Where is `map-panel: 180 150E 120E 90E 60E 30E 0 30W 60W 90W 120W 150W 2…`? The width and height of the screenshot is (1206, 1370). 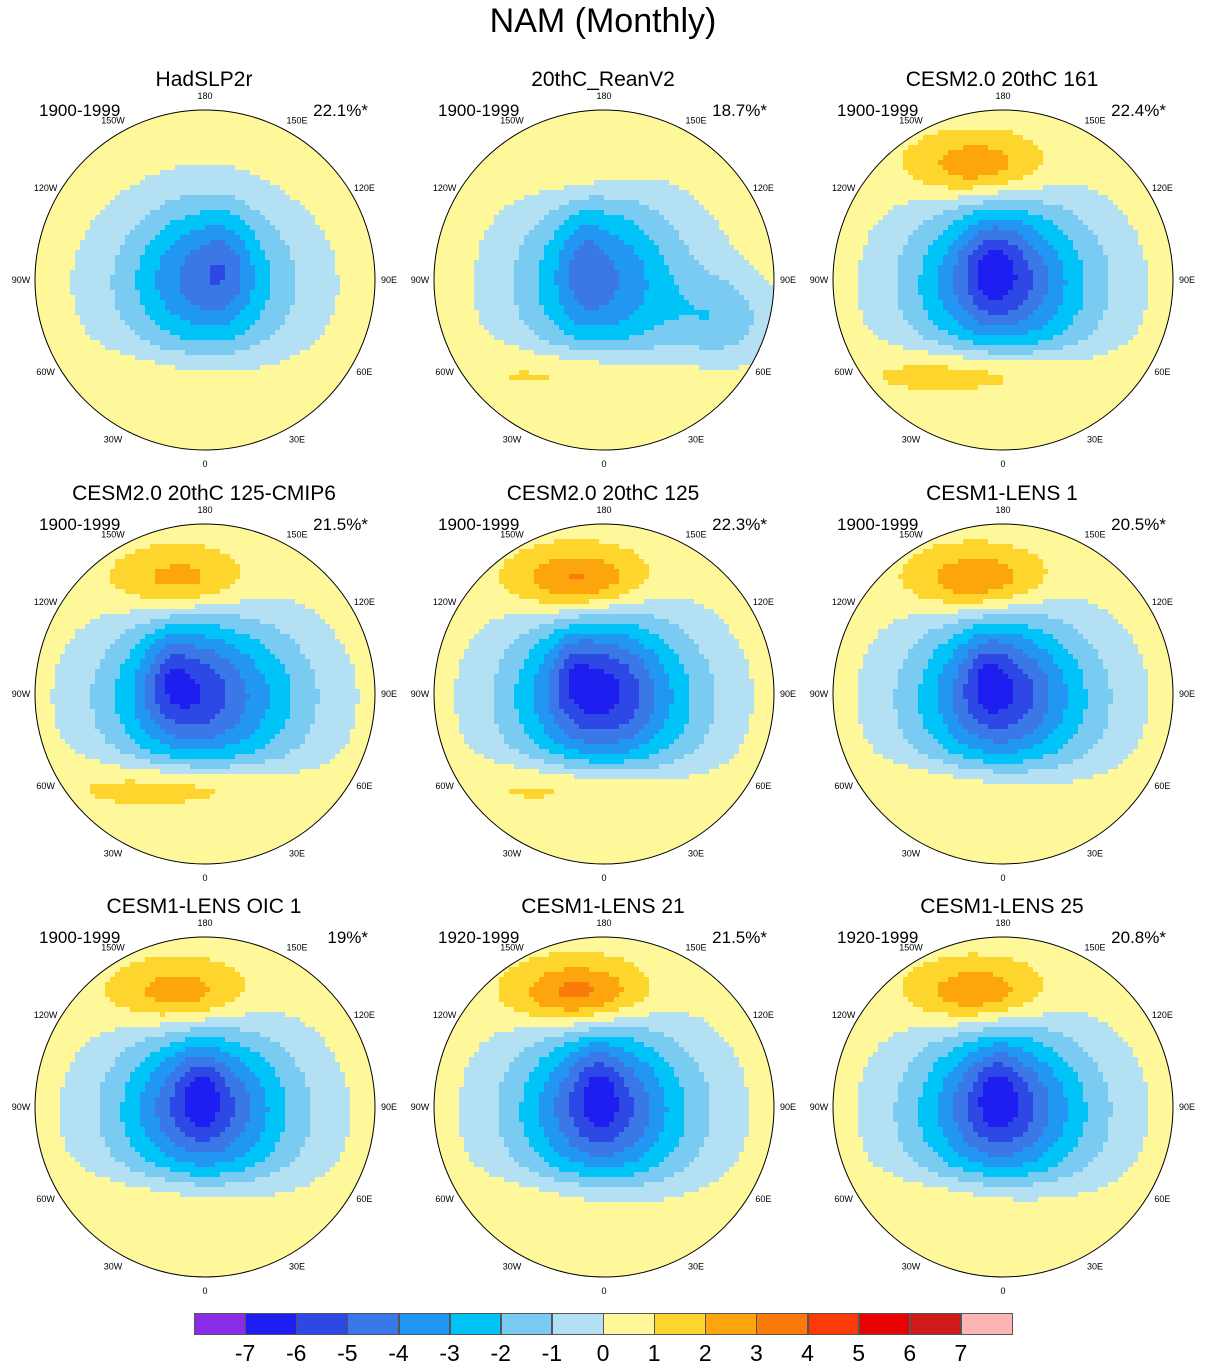
map-panel: 180 150E 120E 90E 60E 30E 0 30W 60W 90W 120W 150W 2… is located at coordinates (603, 273).